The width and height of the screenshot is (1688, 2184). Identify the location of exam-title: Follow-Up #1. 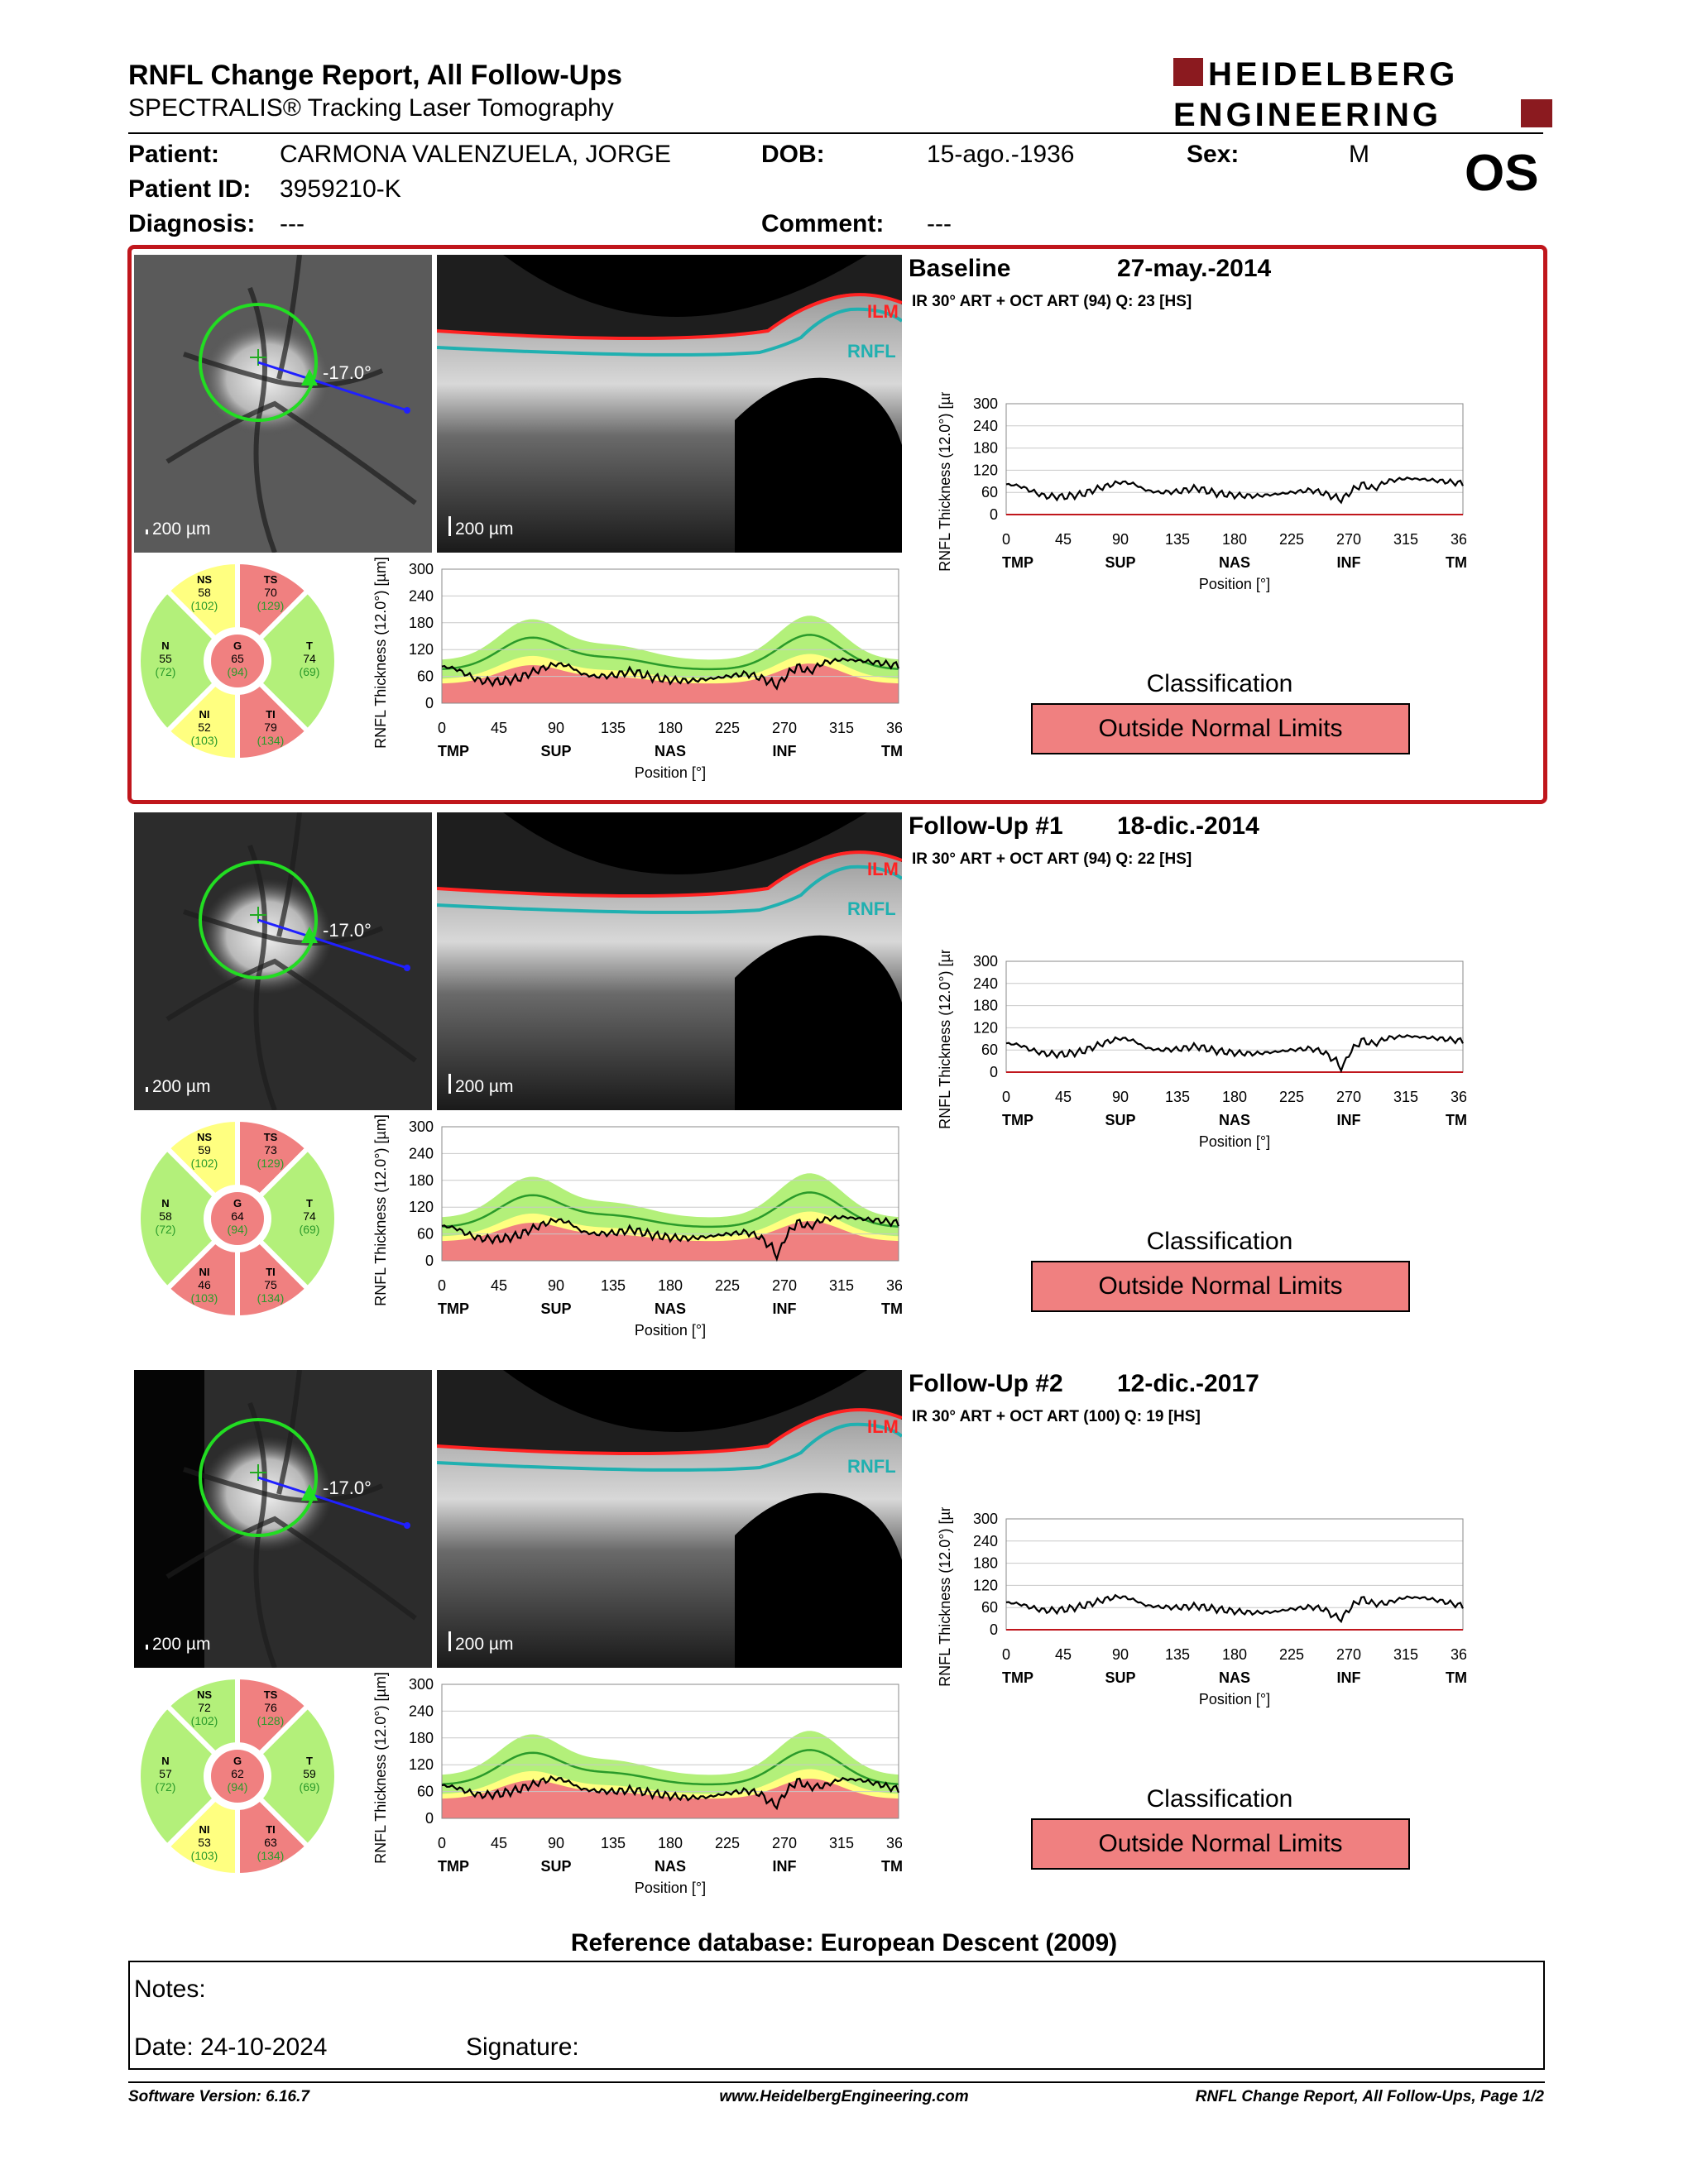
(986, 826).